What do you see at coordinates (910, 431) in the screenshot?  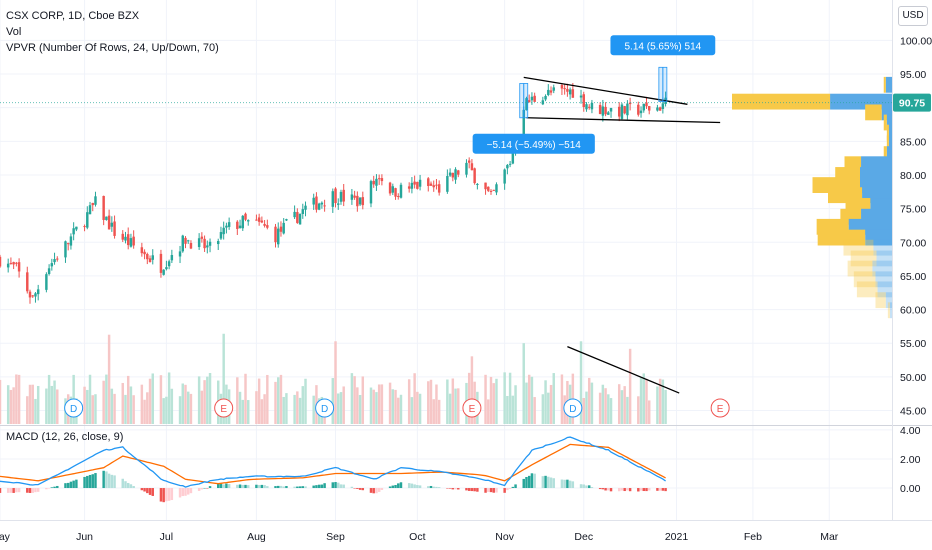 I see `macd-tick-label: 4.00` at bounding box center [910, 431].